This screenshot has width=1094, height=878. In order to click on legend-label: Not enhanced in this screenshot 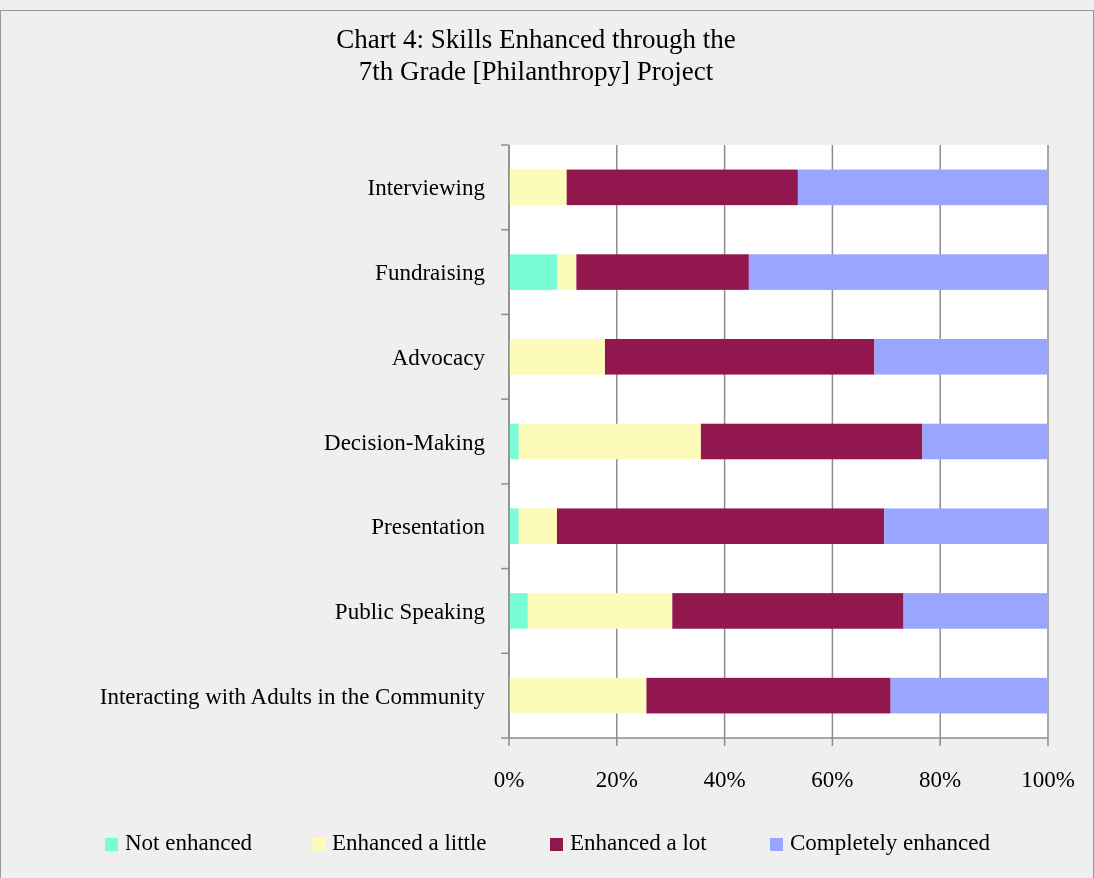, I will do `click(189, 842)`.